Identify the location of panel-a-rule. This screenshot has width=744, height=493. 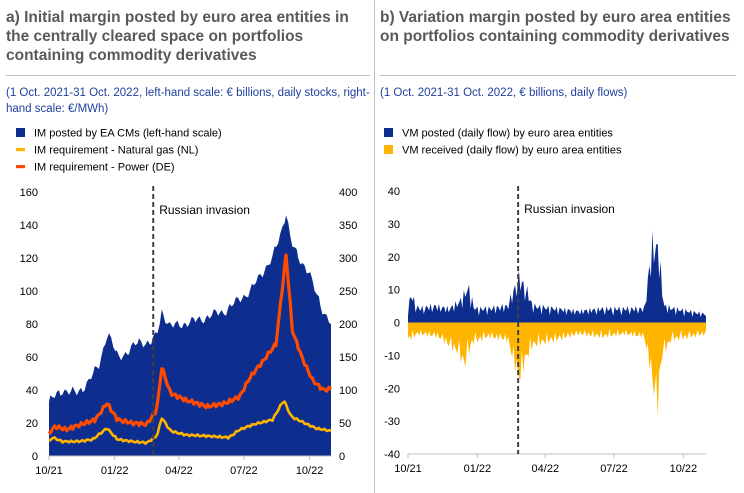
(188, 75).